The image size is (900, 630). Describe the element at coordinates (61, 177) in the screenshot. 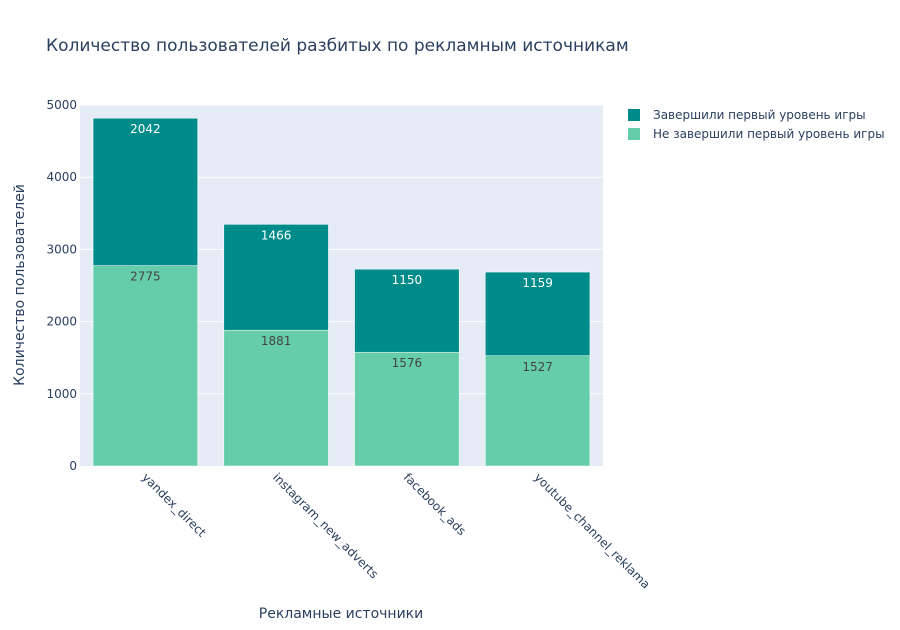

I see `y-tick-label: 4000` at that location.